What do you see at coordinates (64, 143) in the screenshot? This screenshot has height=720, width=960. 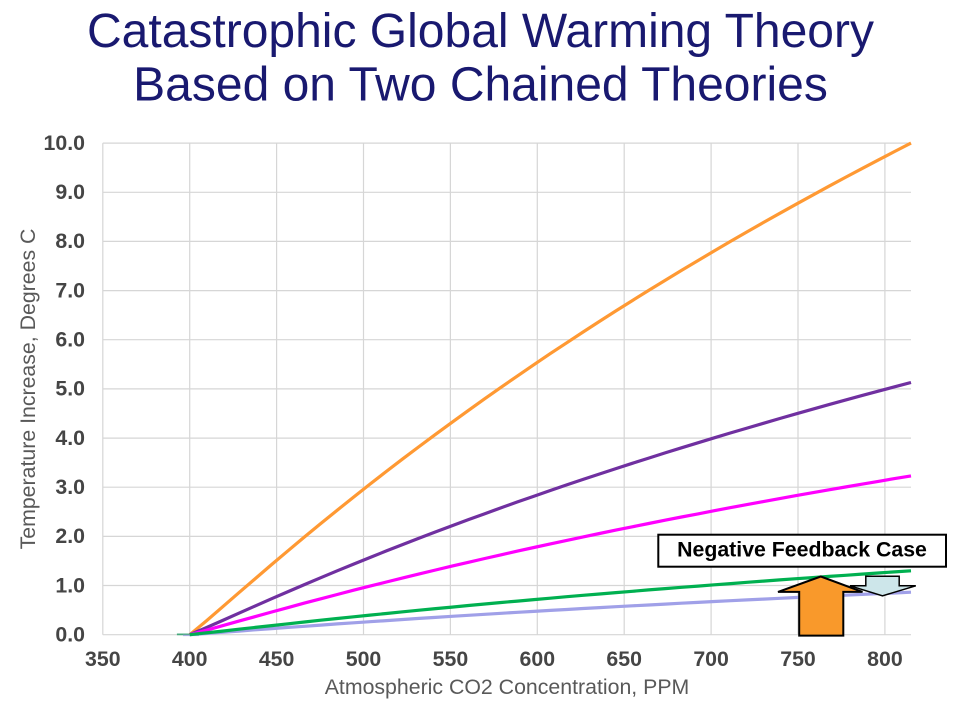 I see `svg-text: 10.0` at bounding box center [64, 143].